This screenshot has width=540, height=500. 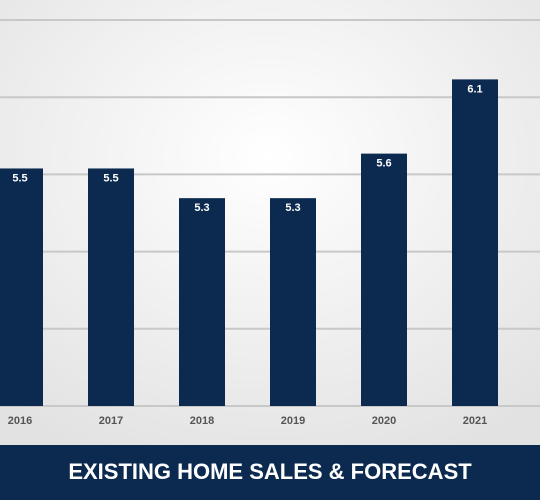 I want to click on value-label: 5.6, so click(x=383, y=164).